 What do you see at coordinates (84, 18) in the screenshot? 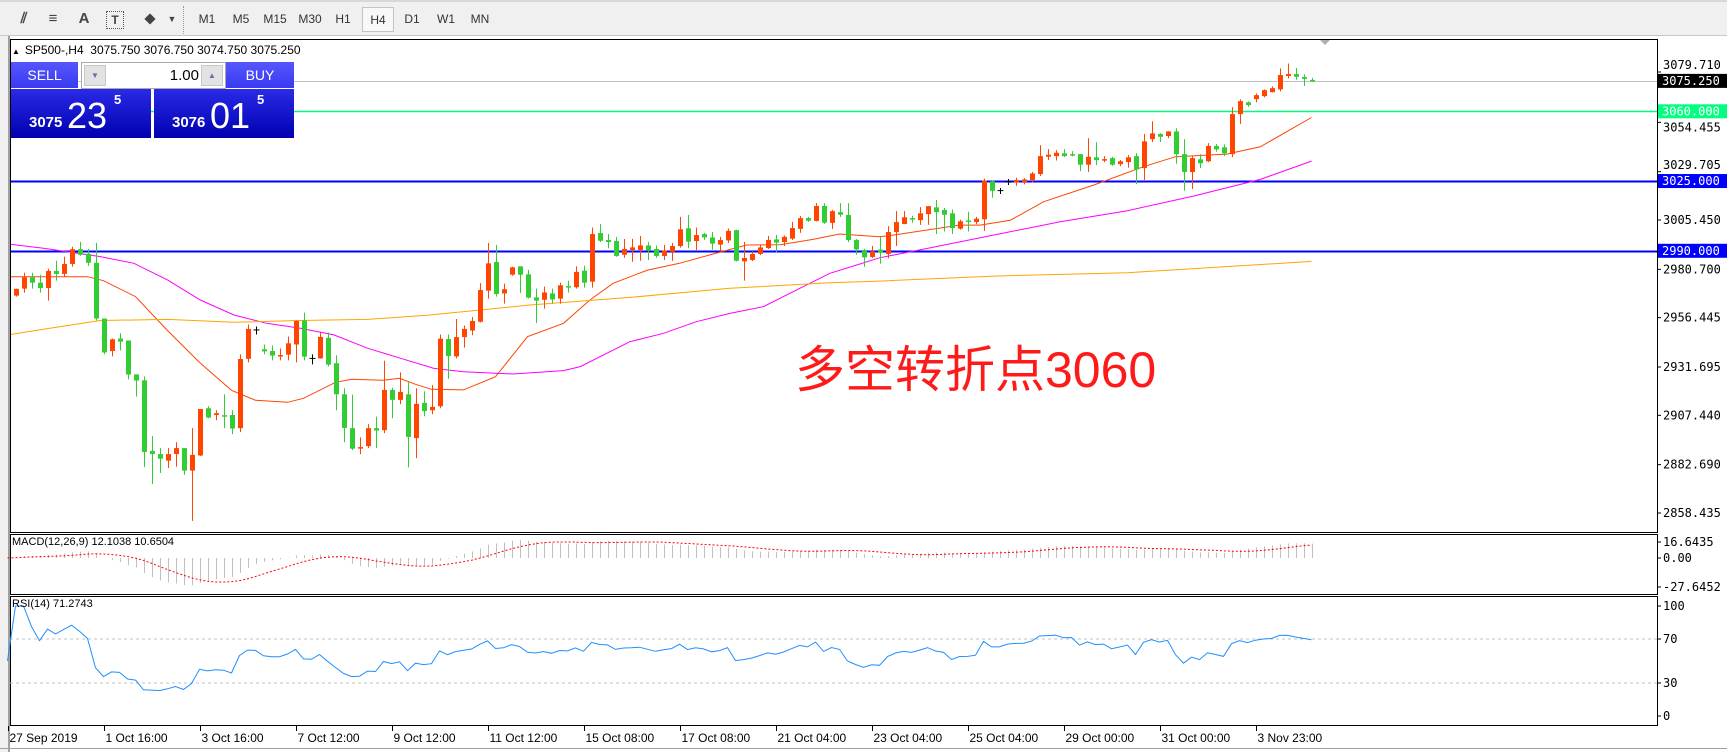
I see `text-icon: A` at bounding box center [84, 18].